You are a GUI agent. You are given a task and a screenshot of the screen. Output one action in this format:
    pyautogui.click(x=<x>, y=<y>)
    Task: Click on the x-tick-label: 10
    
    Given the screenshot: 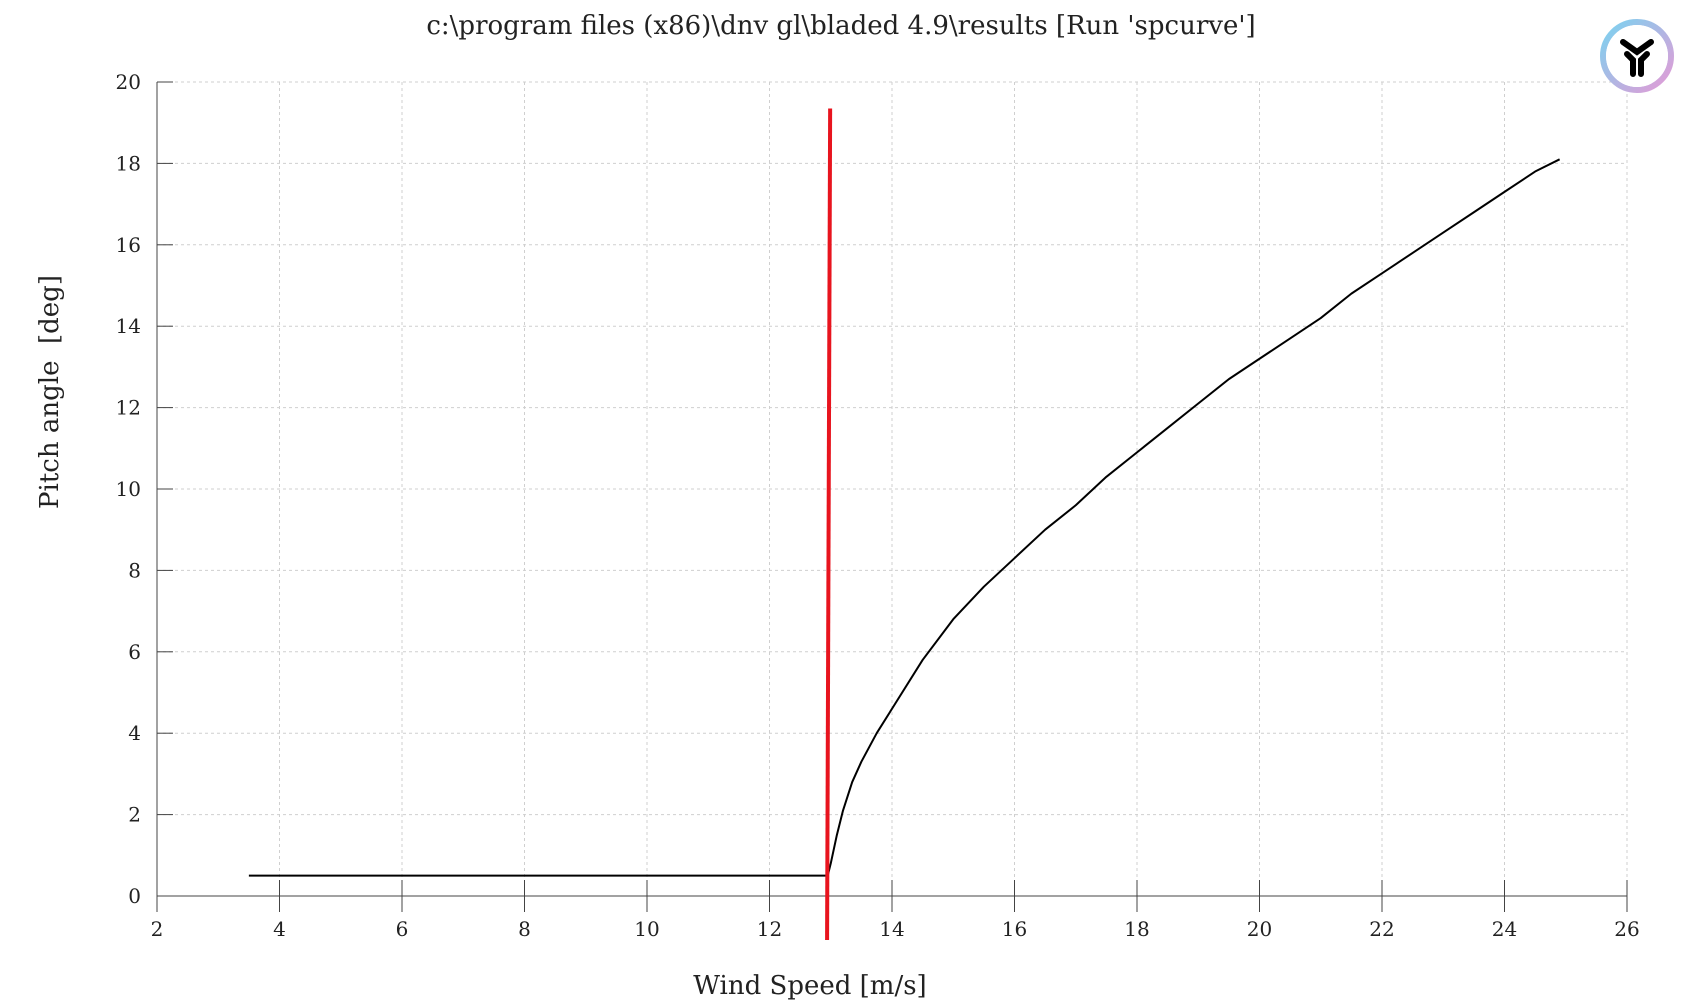 What is the action you would take?
    pyautogui.click(x=646, y=929)
    